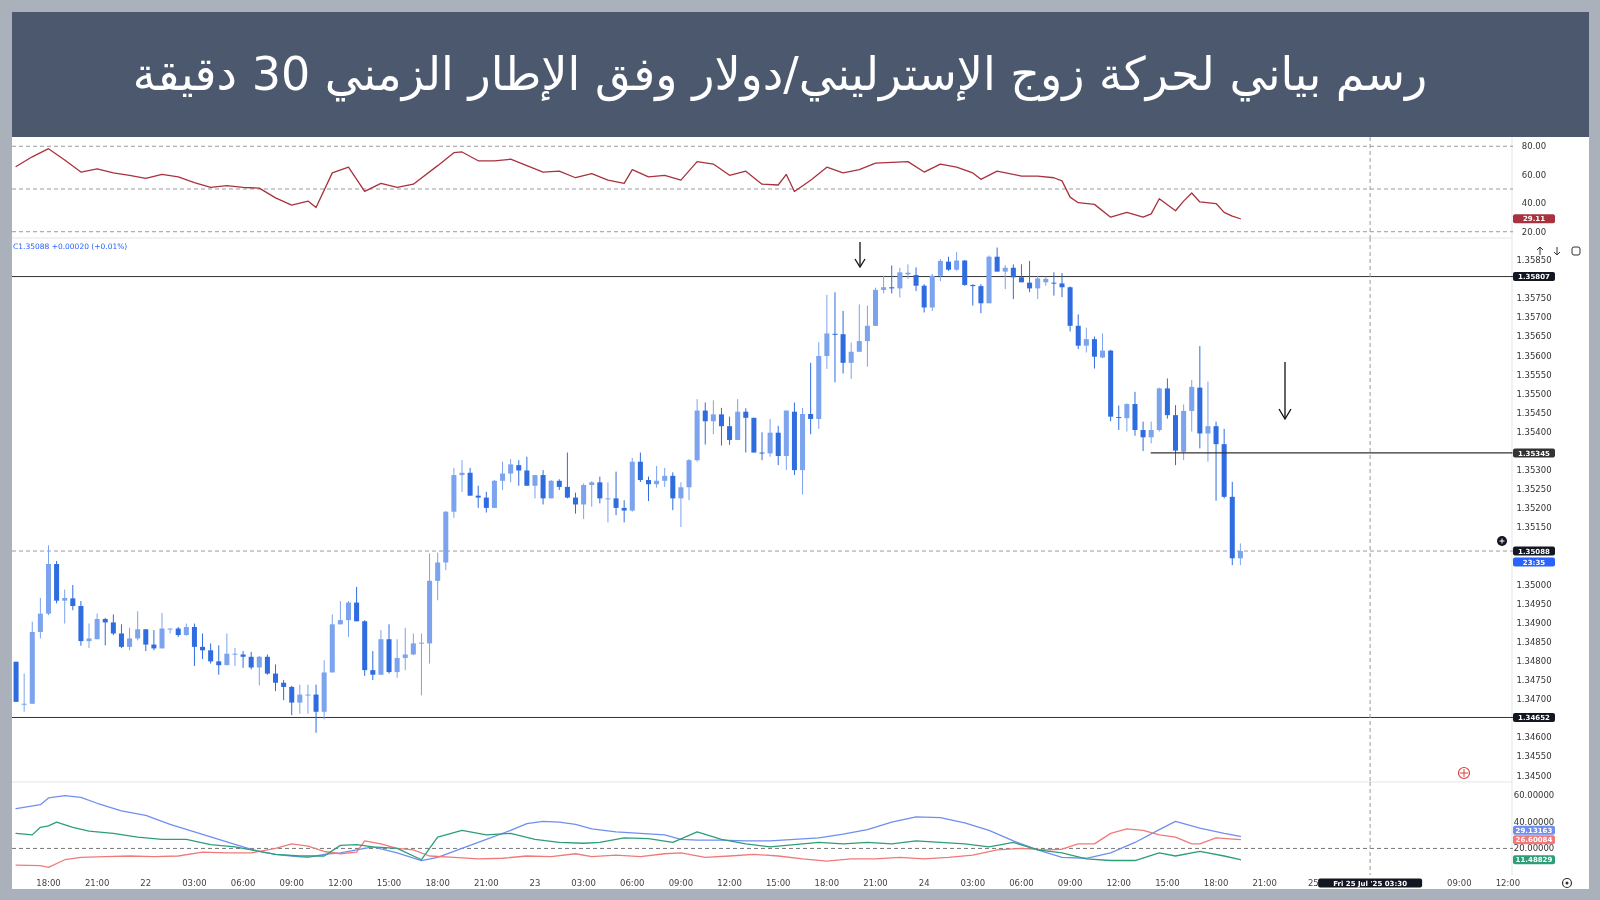 The height and width of the screenshot is (900, 1600). What do you see at coordinates (1534, 848) in the screenshot?
I see `y-tick-label: 20.00000` at bounding box center [1534, 848].